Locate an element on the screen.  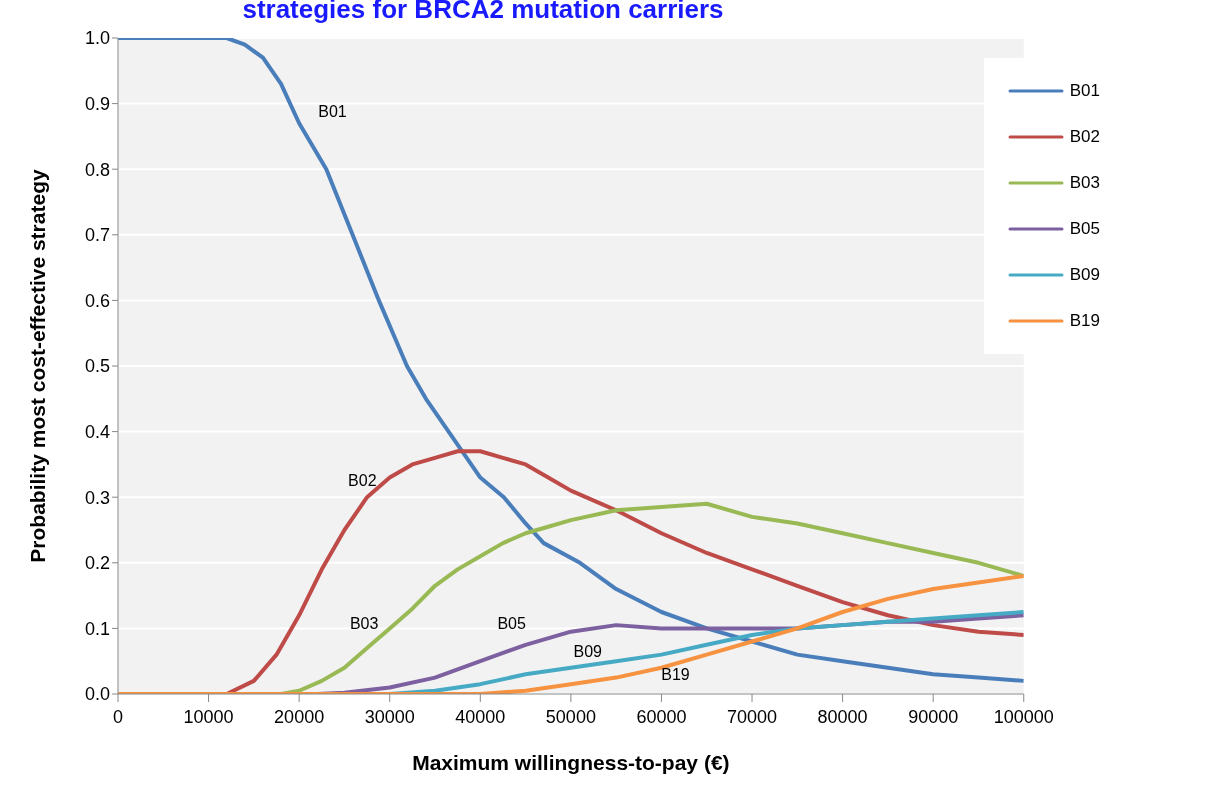
y-tick-label: 0.2 is located at coordinates (97, 563).